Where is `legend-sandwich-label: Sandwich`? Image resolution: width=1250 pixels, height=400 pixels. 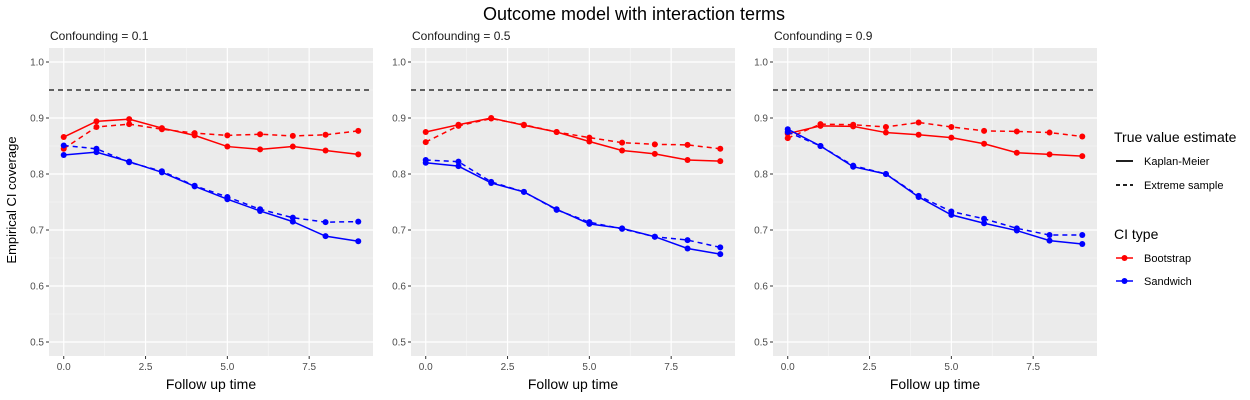 legend-sandwich-label: Sandwich is located at coordinates (1168, 282).